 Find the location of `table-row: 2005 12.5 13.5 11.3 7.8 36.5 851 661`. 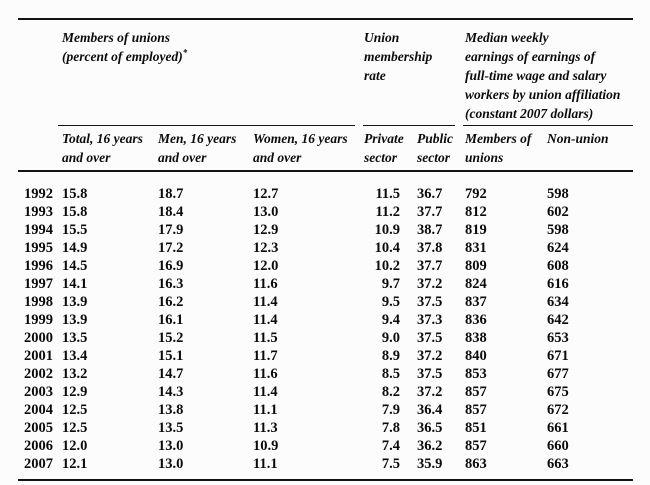

table-row: 2005 12.5 13.5 11.3 7.8 36.5 851 661 is located at coordinates (325, 428).